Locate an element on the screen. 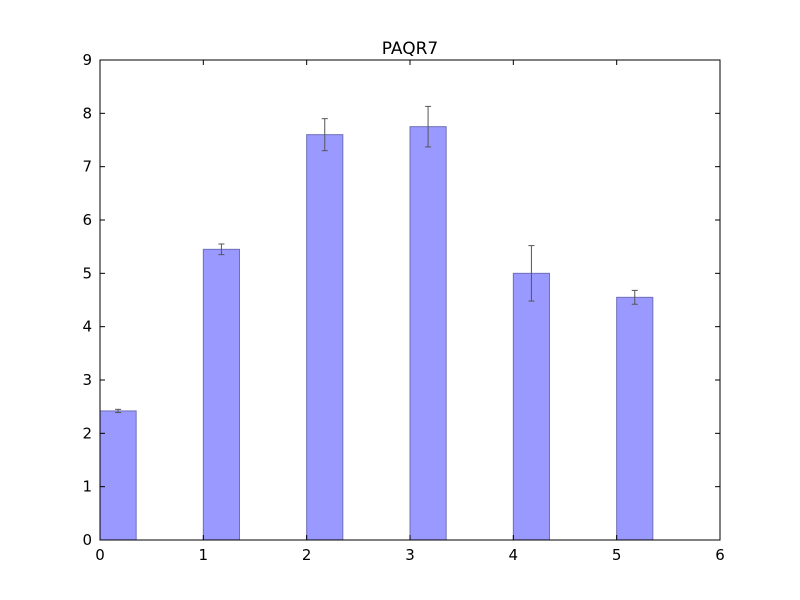 The height and width of the screenshot is (600, 800). chart-title: PAQR7 is located at coordinates (410, 49).